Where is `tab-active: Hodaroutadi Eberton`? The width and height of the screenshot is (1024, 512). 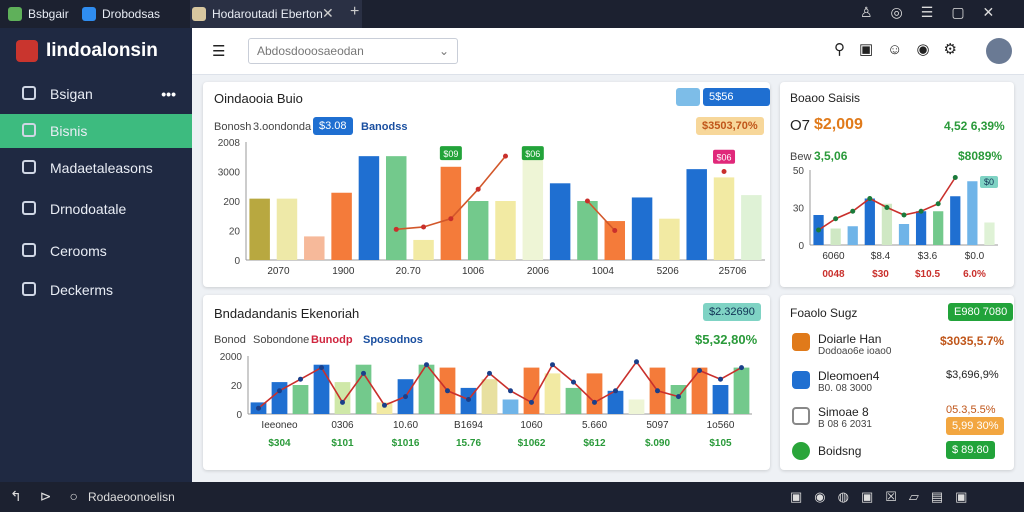 tab-active: Hodaroutadi Eberton is located at coordinates (276, 14).